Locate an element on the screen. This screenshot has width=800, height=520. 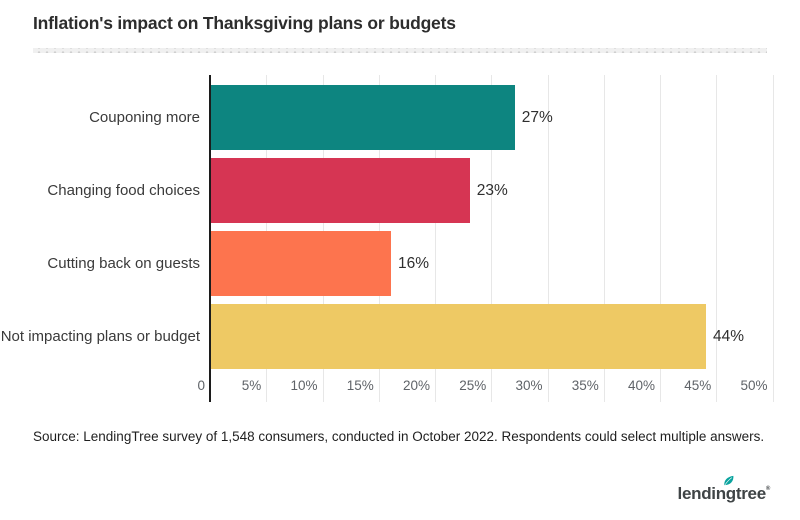
logo-wordmark: lendingtree® is located at coordinates (723, 489).